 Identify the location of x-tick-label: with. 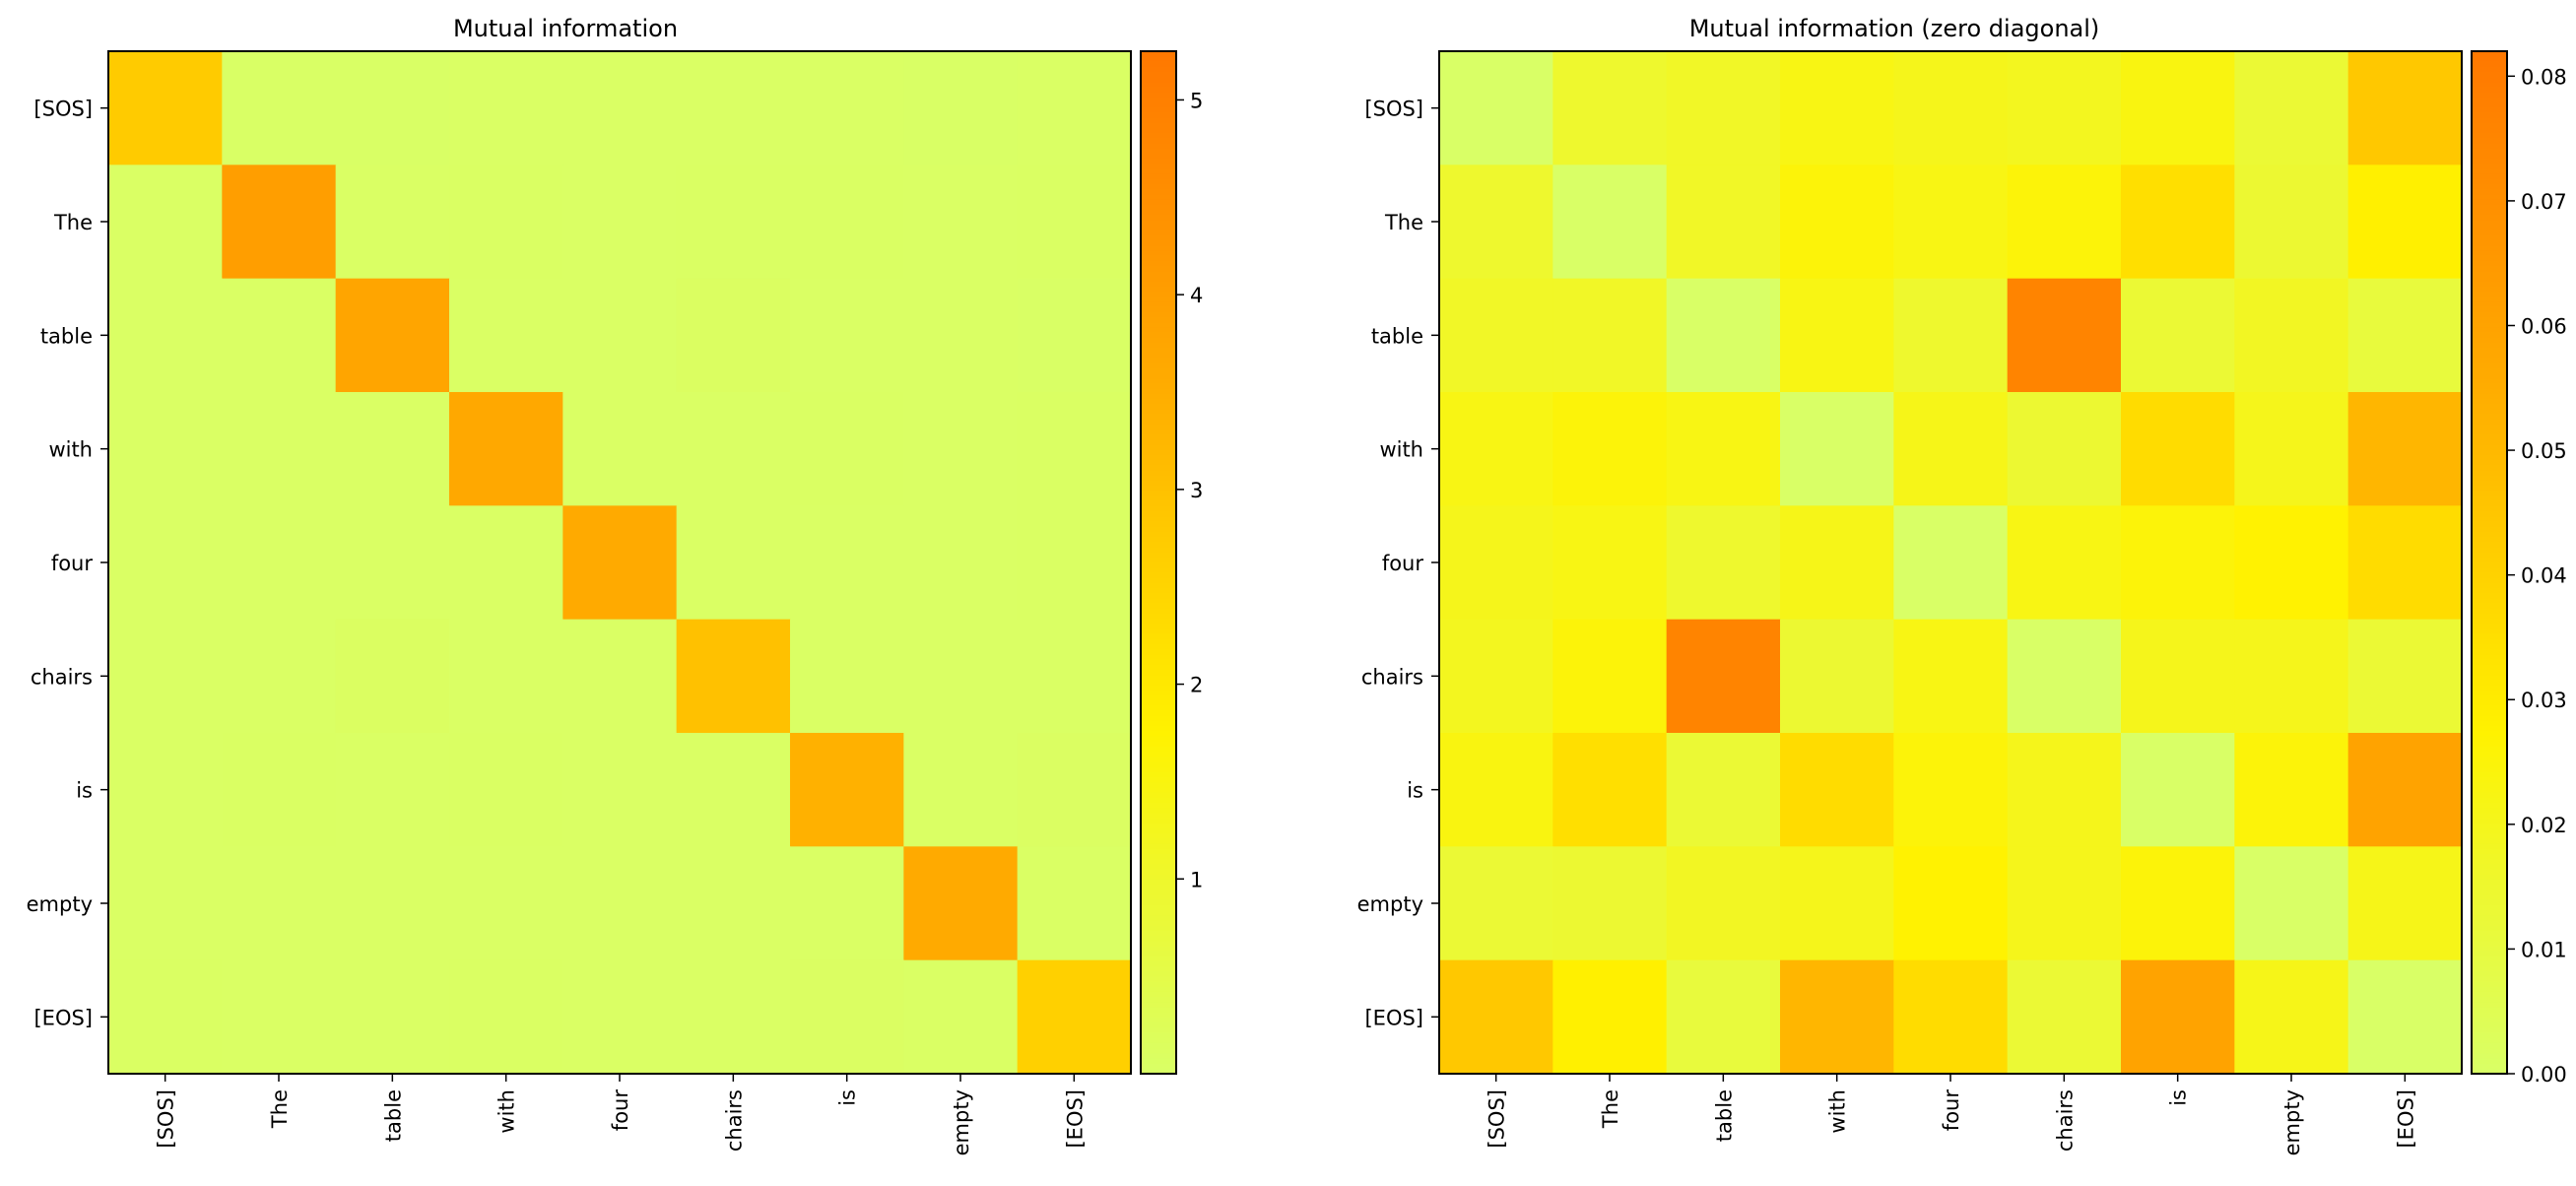
(1838, 1111).